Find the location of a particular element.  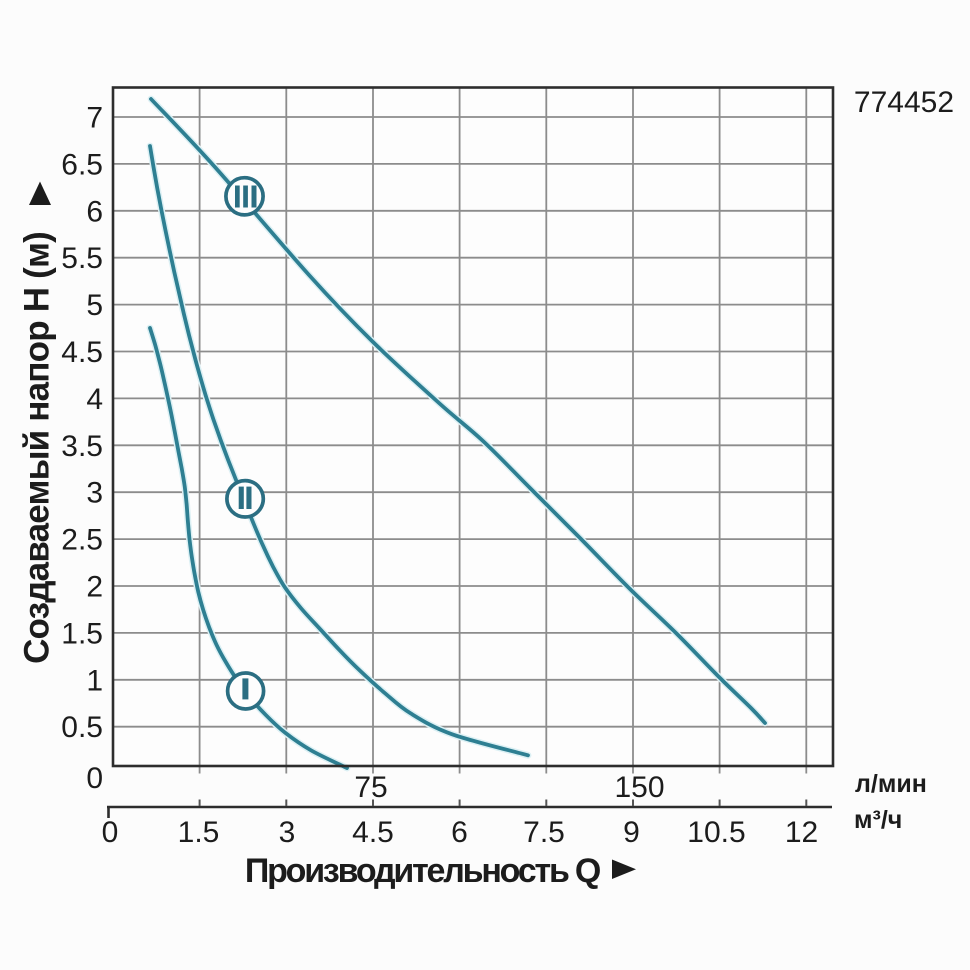

svg-text: 1 is located at coordinates (94, 680).